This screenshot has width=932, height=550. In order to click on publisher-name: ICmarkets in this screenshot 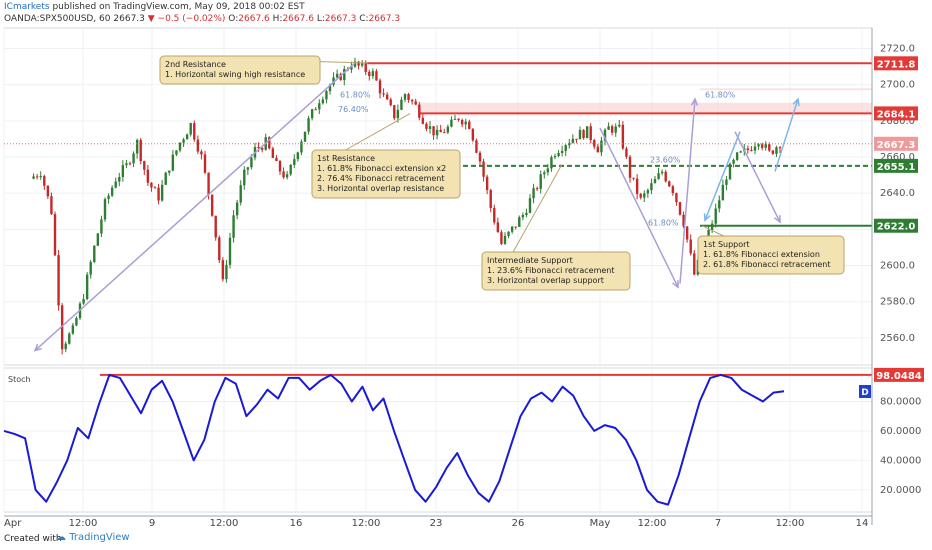, I will do `click(27, 7)`.